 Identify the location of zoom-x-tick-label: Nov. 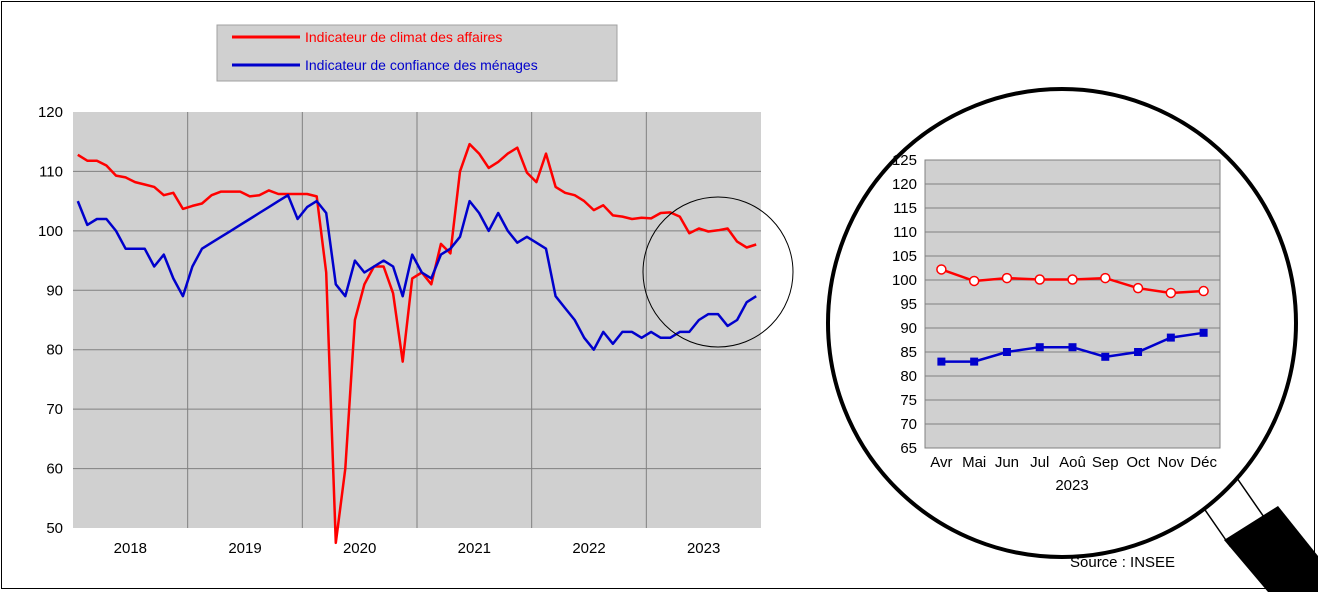
(1170, 462).